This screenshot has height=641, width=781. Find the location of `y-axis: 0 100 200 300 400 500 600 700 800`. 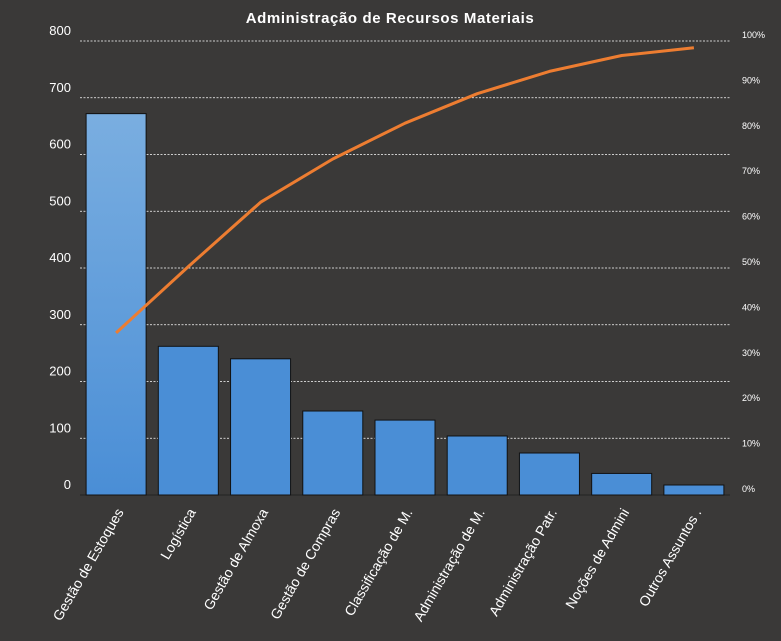

y-axis: 0 100 200 300 400 500 600 700 800 is located at coordinates (60, 257).